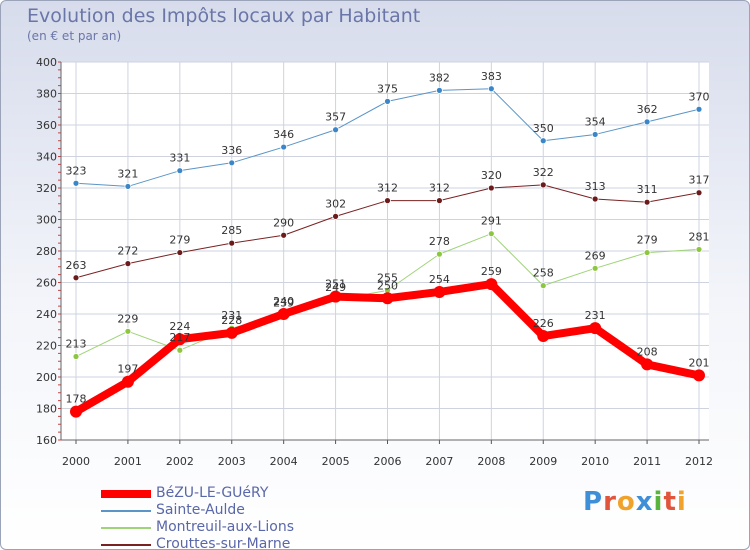 The image size is (750, 550). Describe the element at coordinates (179, 326) in the screenshot. I see `data-label: 224` at that location.